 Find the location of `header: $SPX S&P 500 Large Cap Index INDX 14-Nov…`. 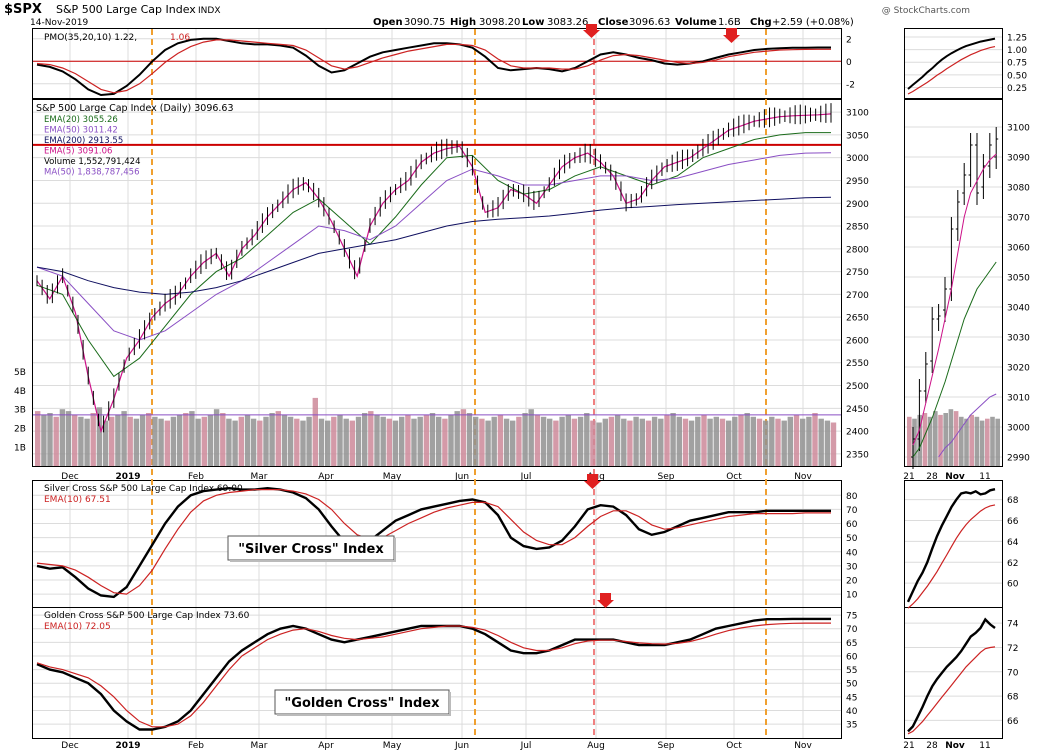

header: $SPX S&P 500 Large Cap Index INDX 14-Nov… is located at coordinates (487, 15).